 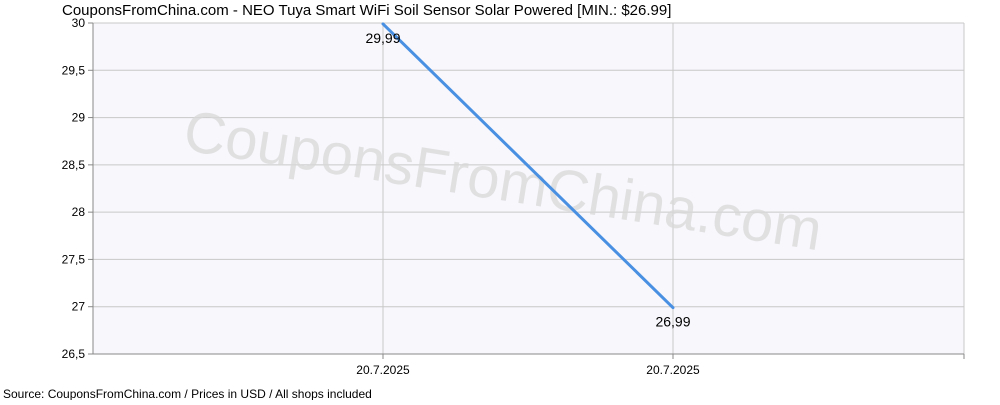 I want to click on y-tick-label: 28, so click(x=79, y=212).